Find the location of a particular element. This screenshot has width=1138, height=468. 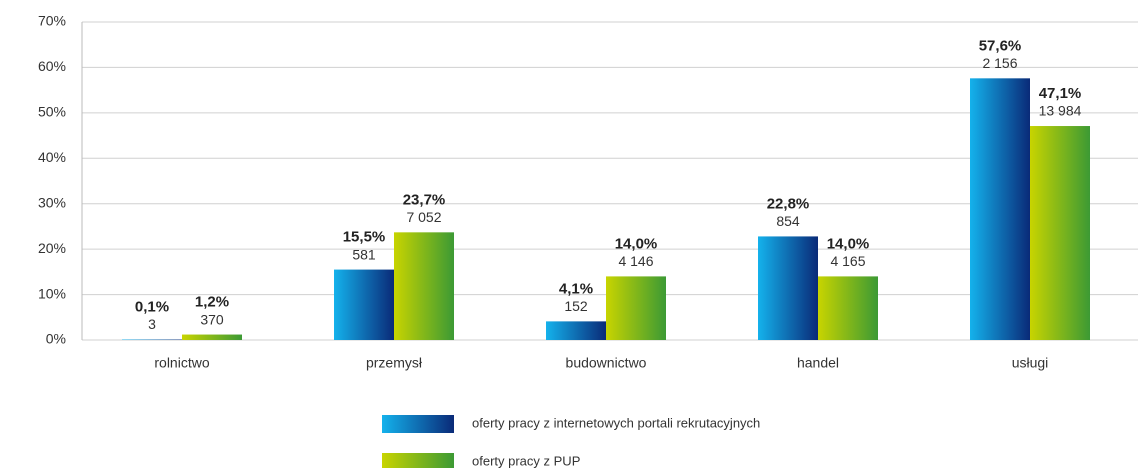

x-tick-label: przemysł is located at coordinates (394, 363).